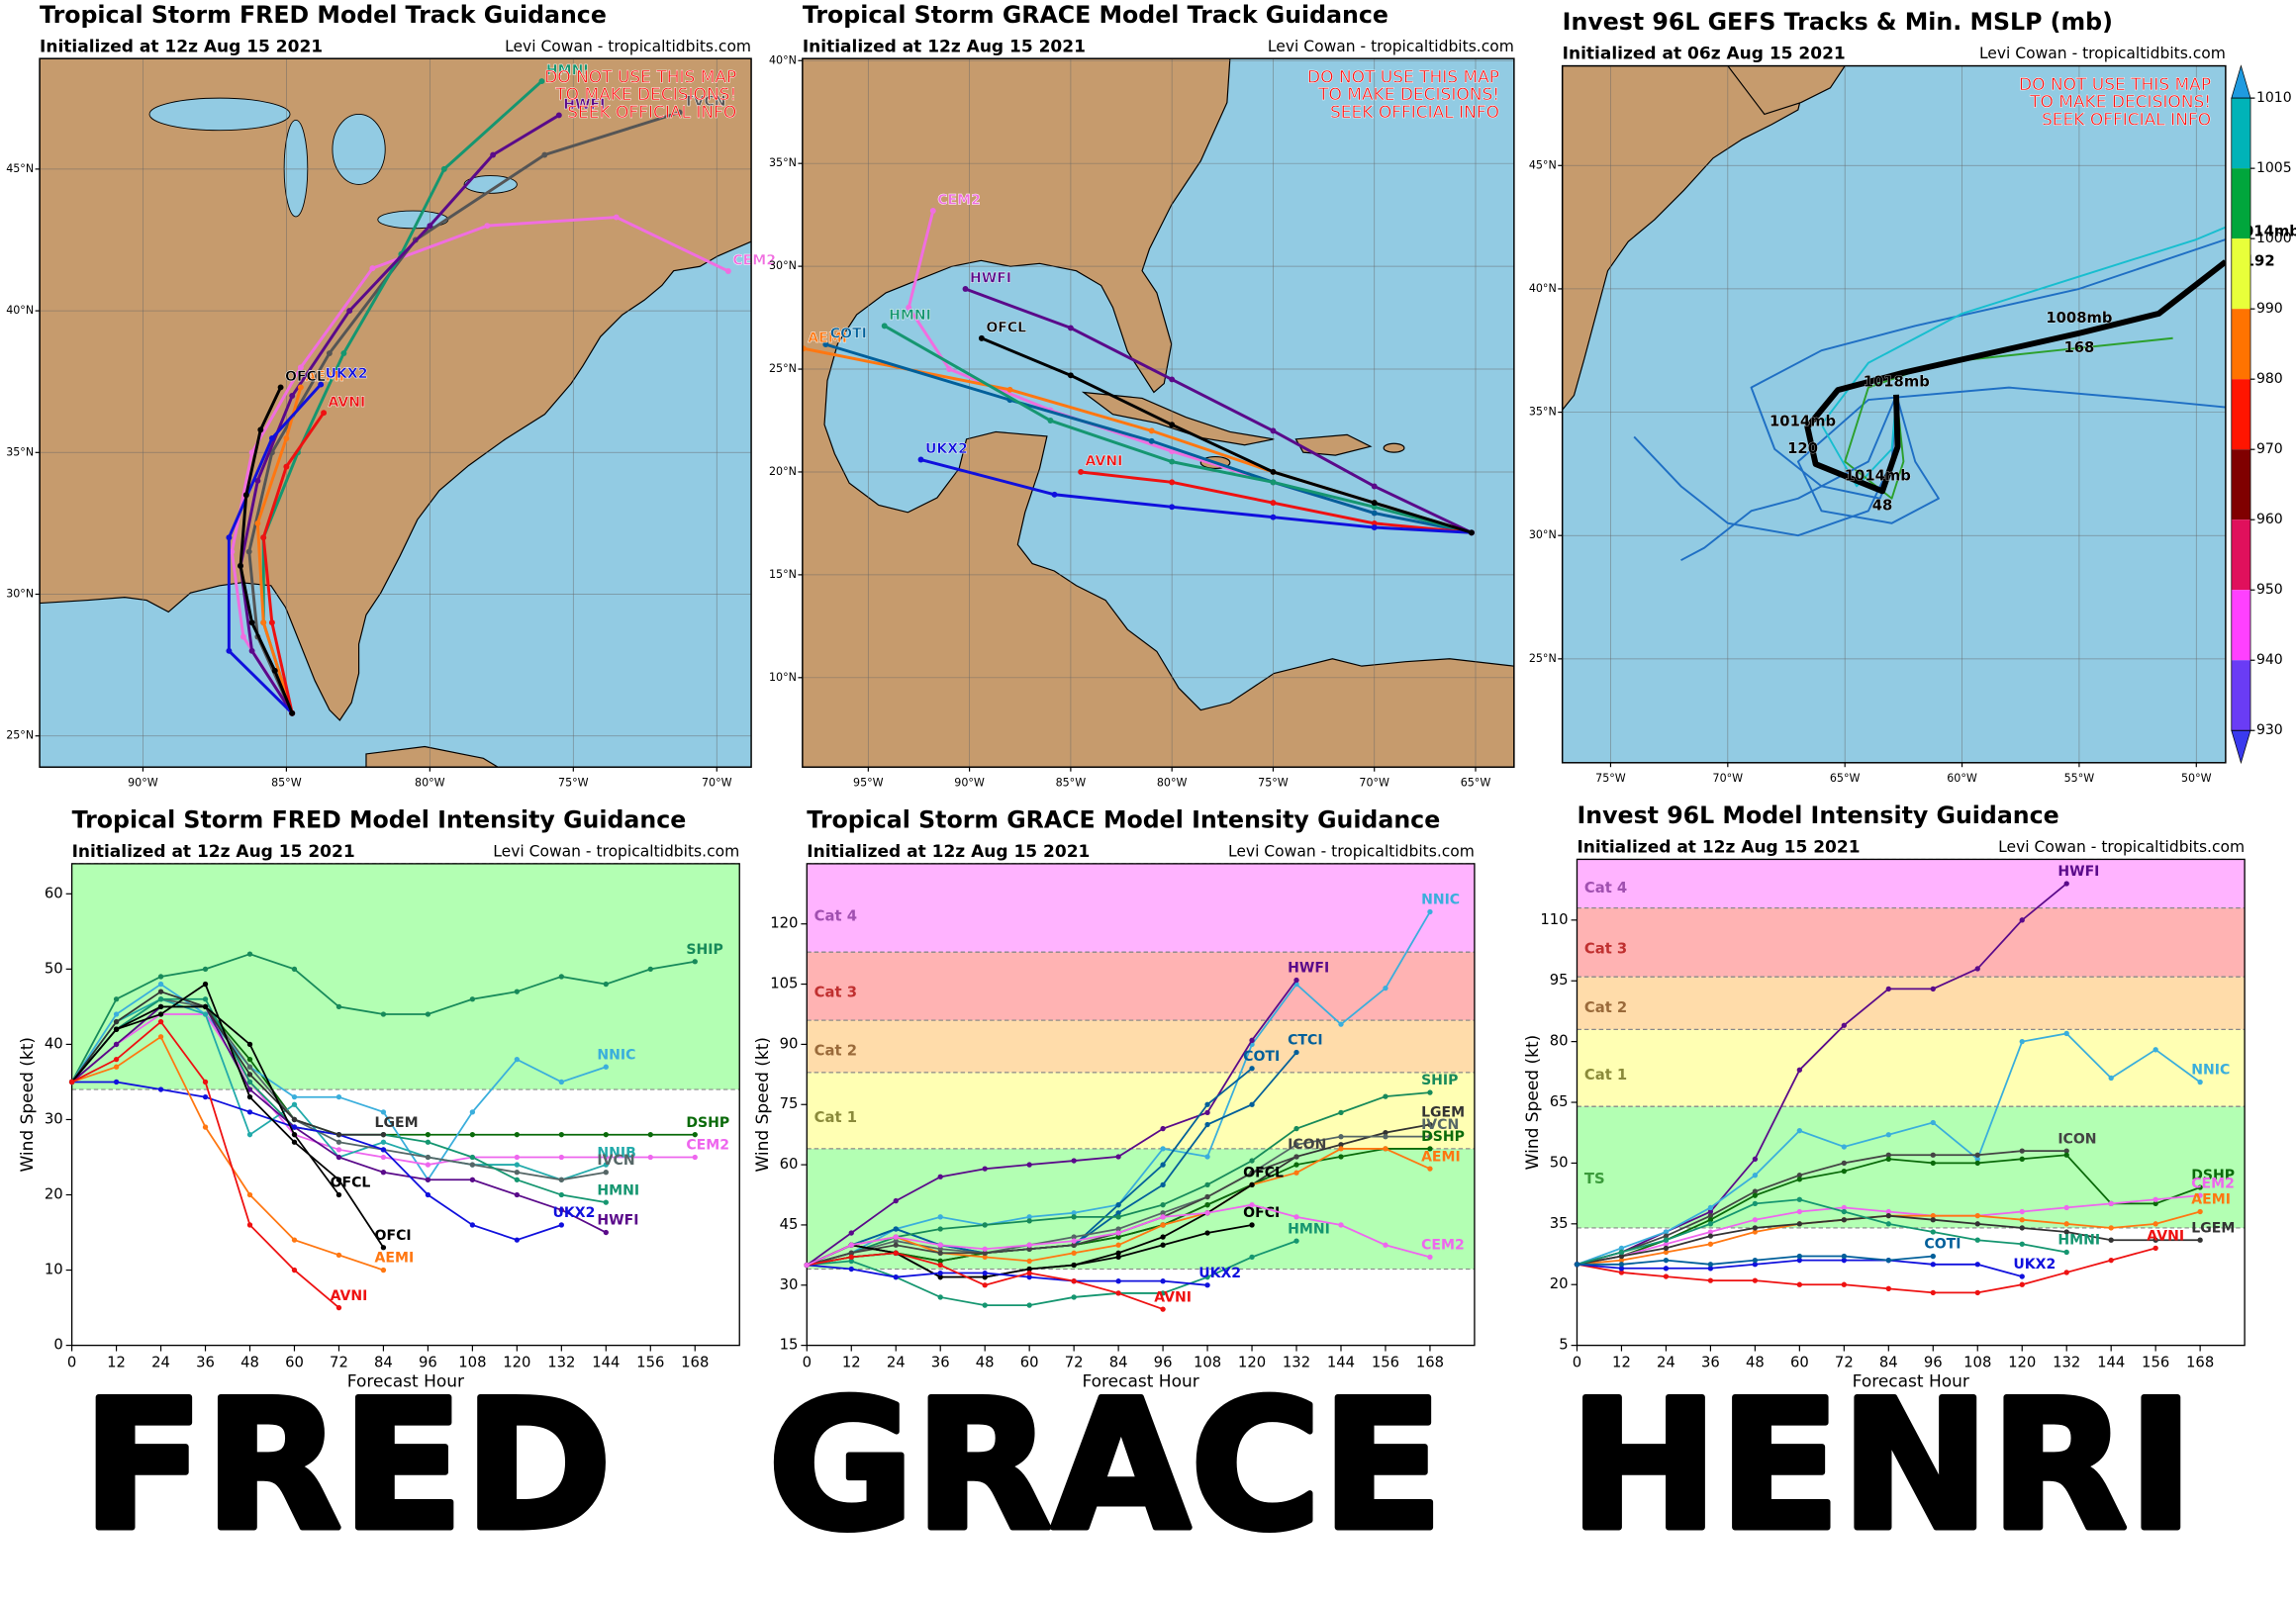 Image resolution: width=2296 pixels, height=1603 pixels. I want to click on x-tick-label: 168, so click(2200, 1362).